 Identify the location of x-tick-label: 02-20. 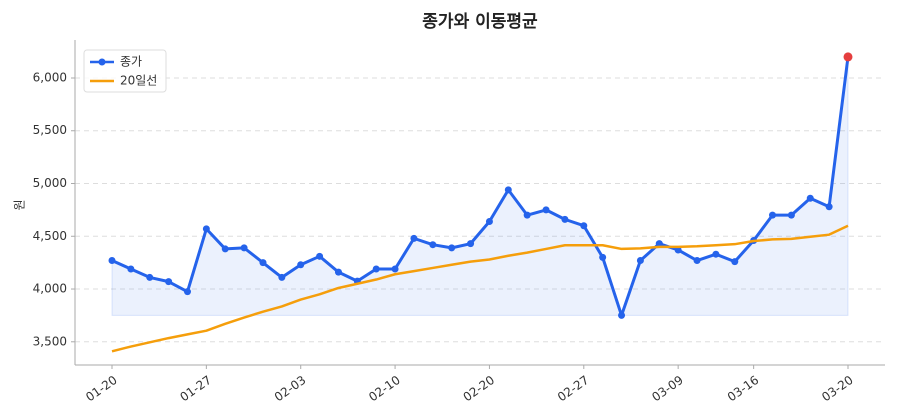
(479, 388).